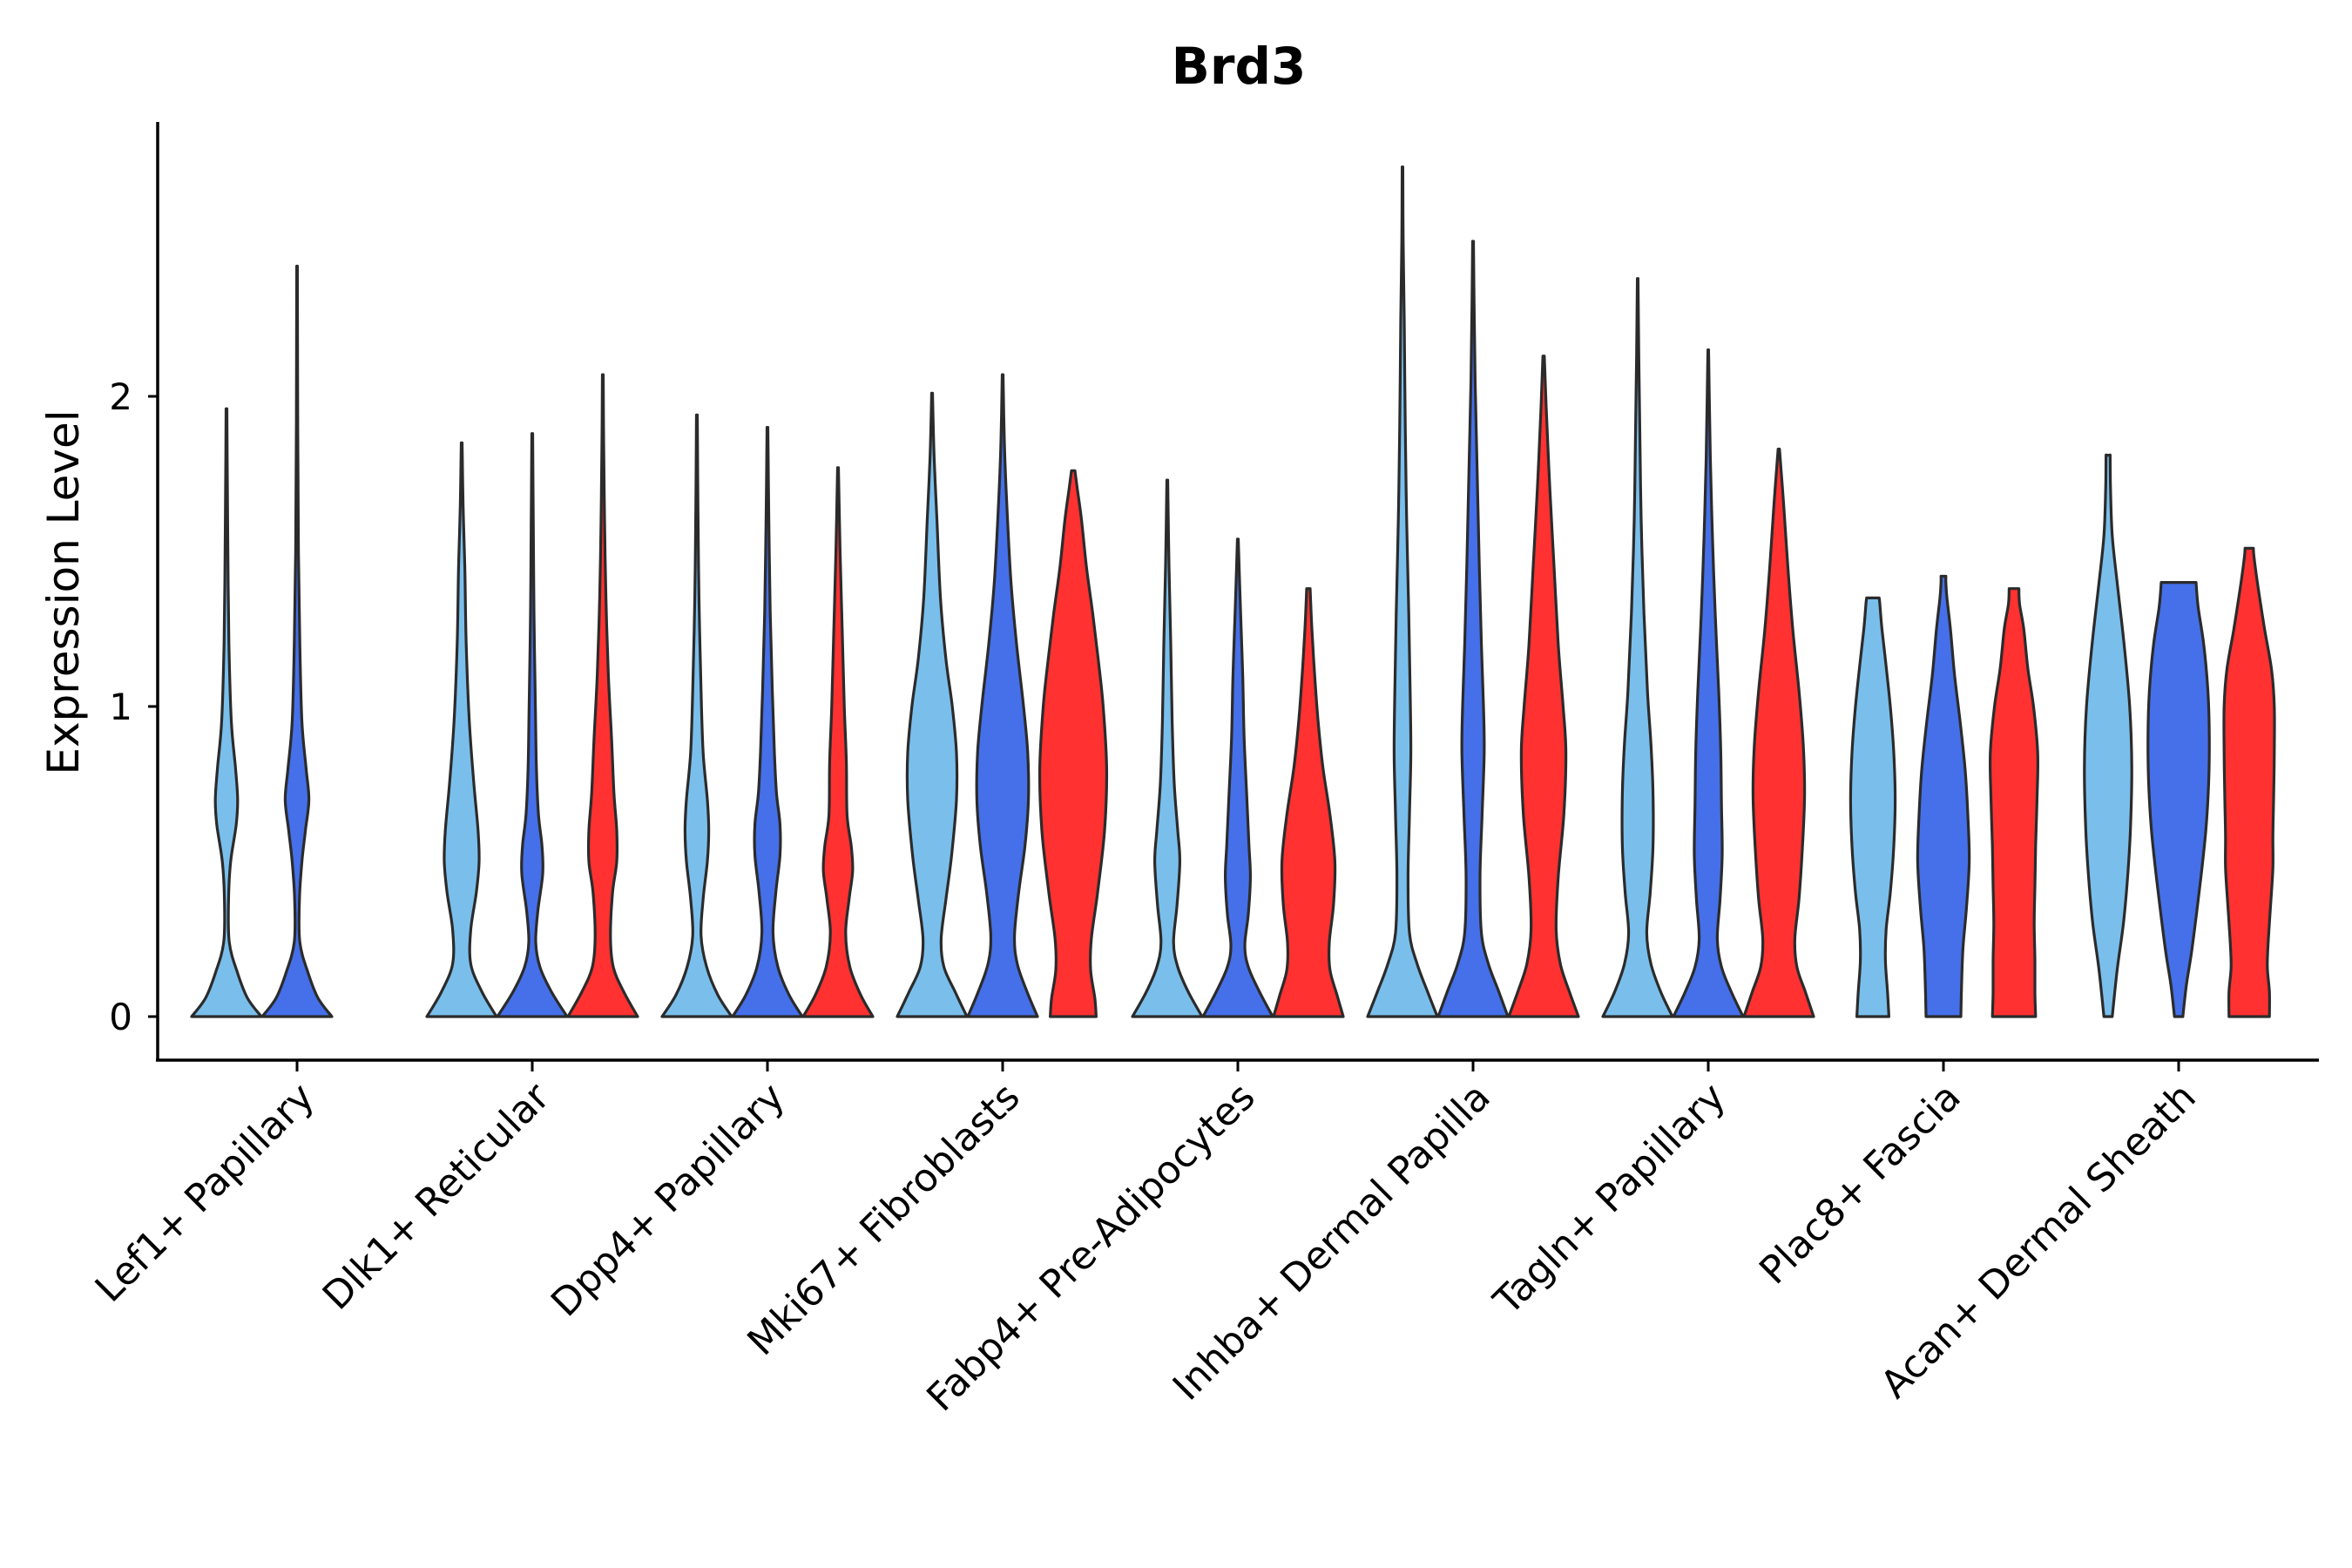  Describe the element at coordinates (120, 707) in the screenshot. I see `y-tick-label: 1` at that location.